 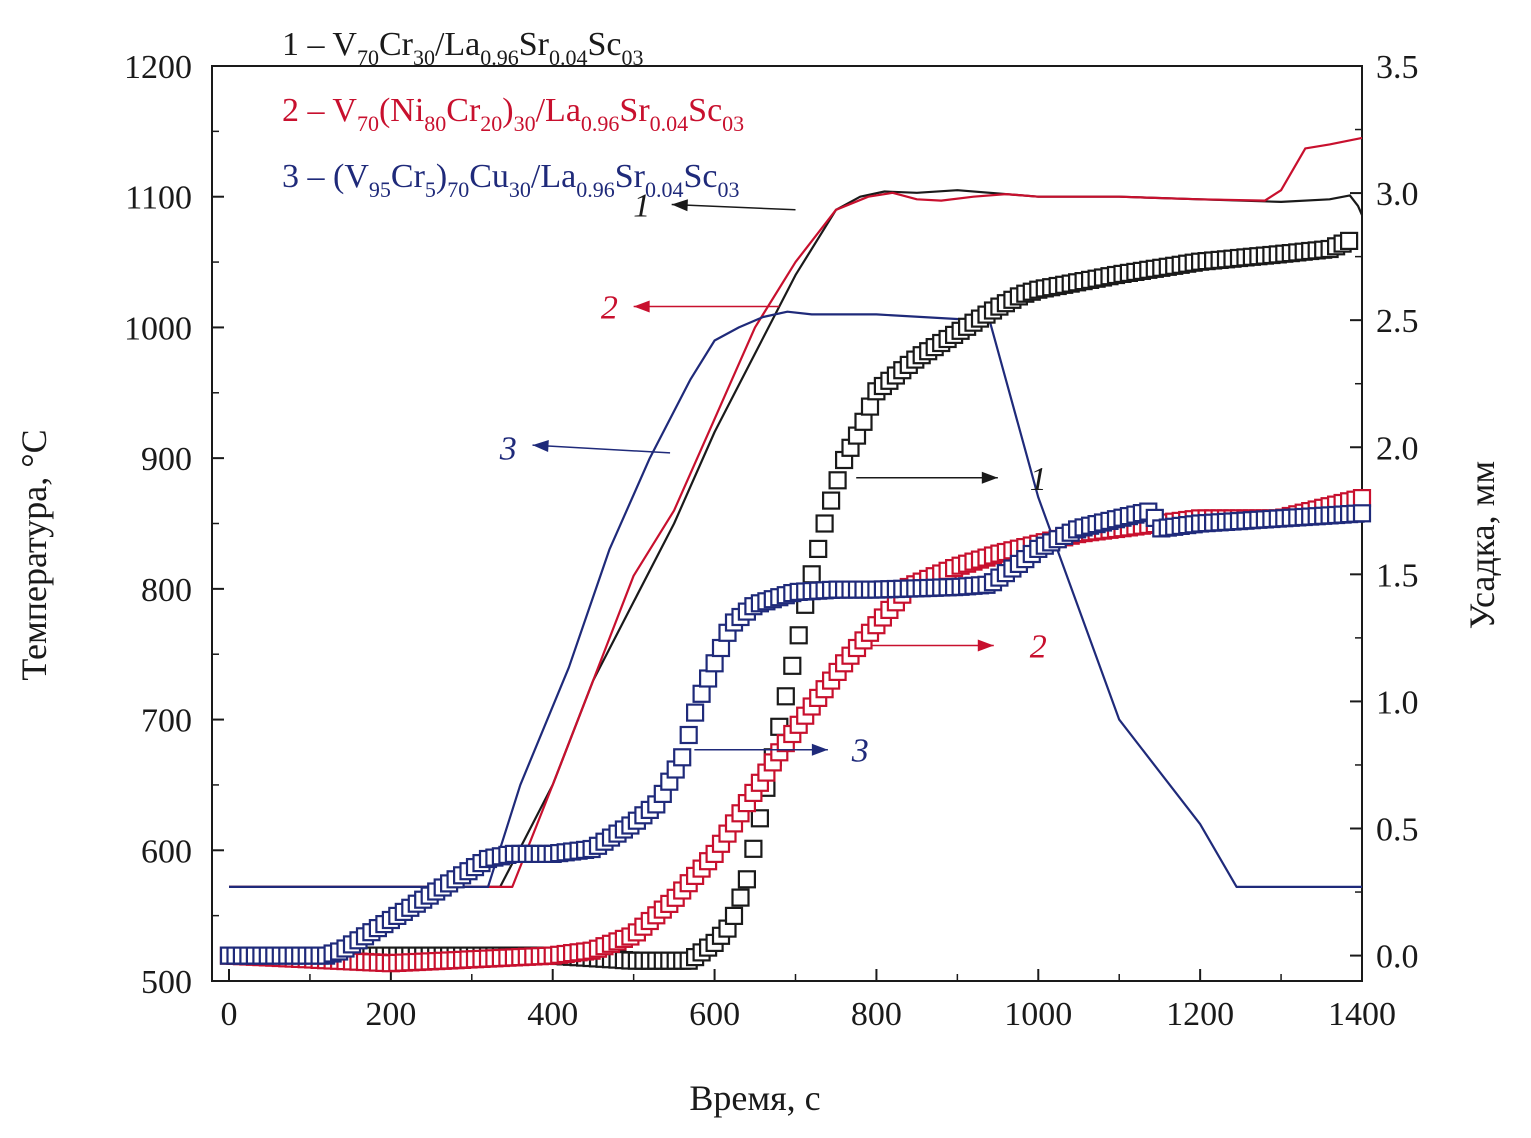 I want to click on y-left-tick-label: 900, so click(x=166, y=459).